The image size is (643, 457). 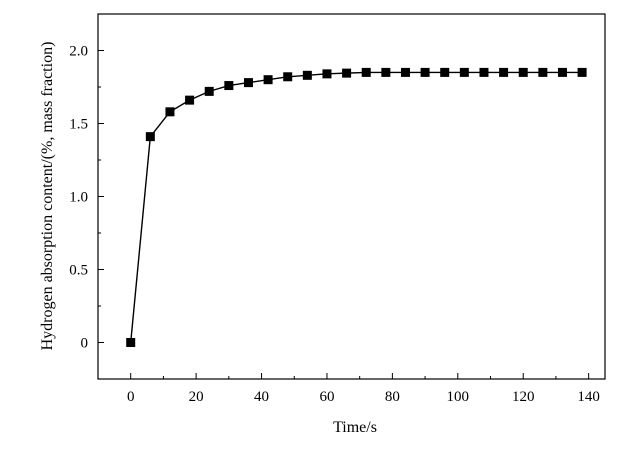 I want to click on y-axis-ticks: 0 0.5 1.0 1.5 2.0, so click(x=86, y=196).